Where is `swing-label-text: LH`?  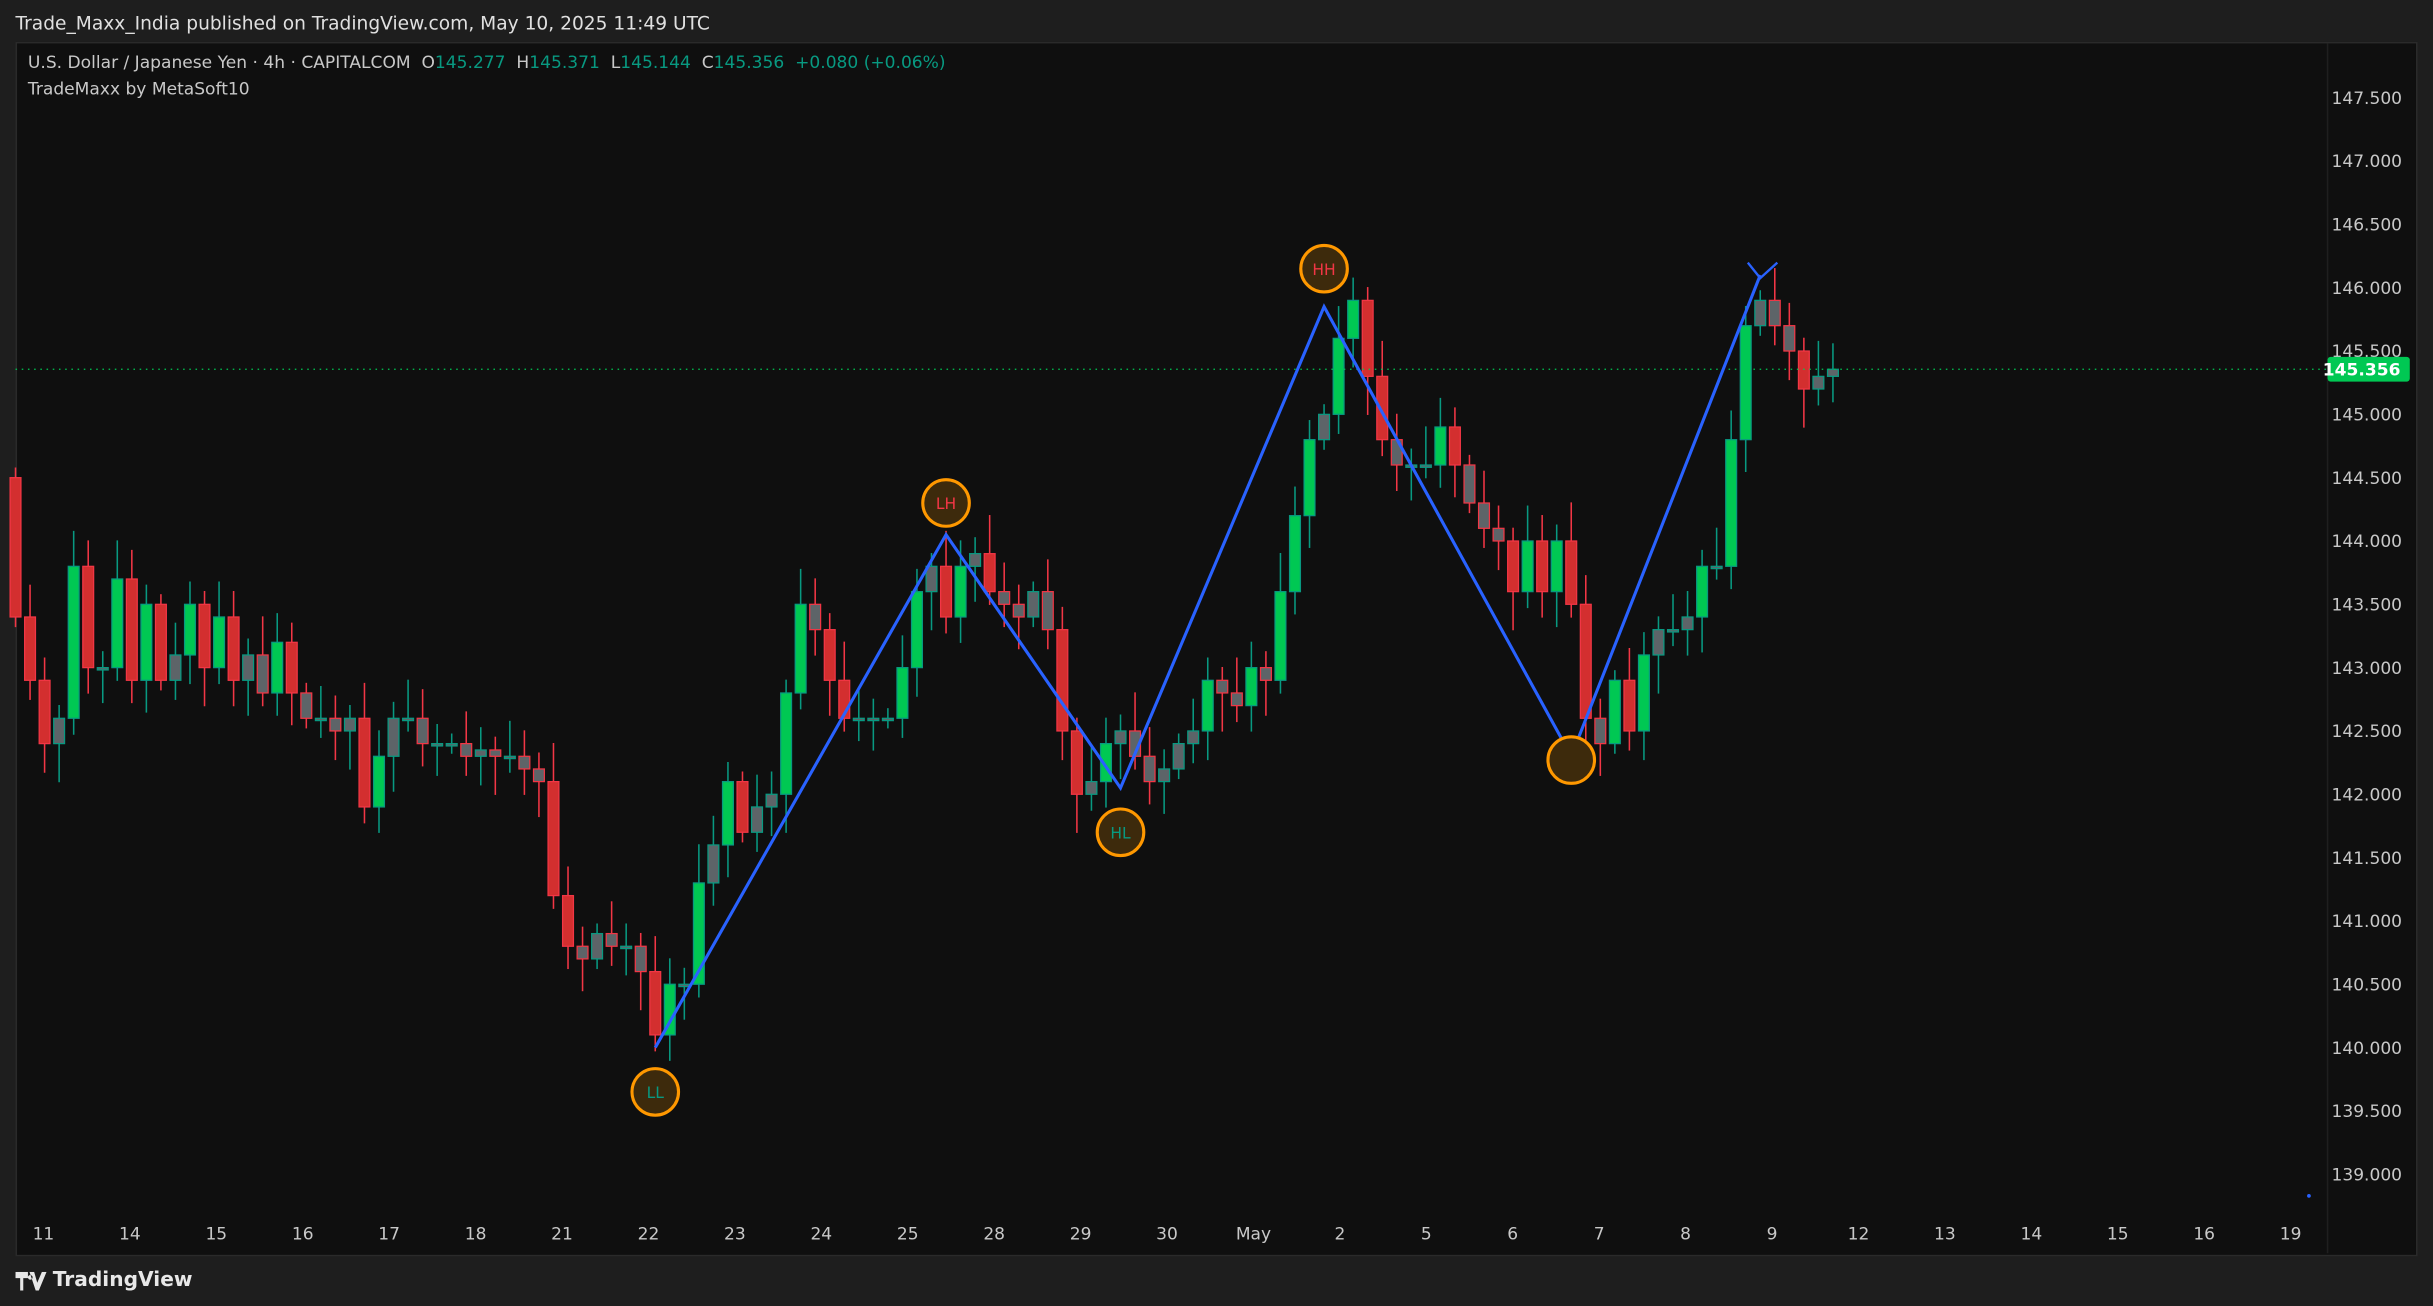 swing-label-text: LH is located at coordinates (946, 504).